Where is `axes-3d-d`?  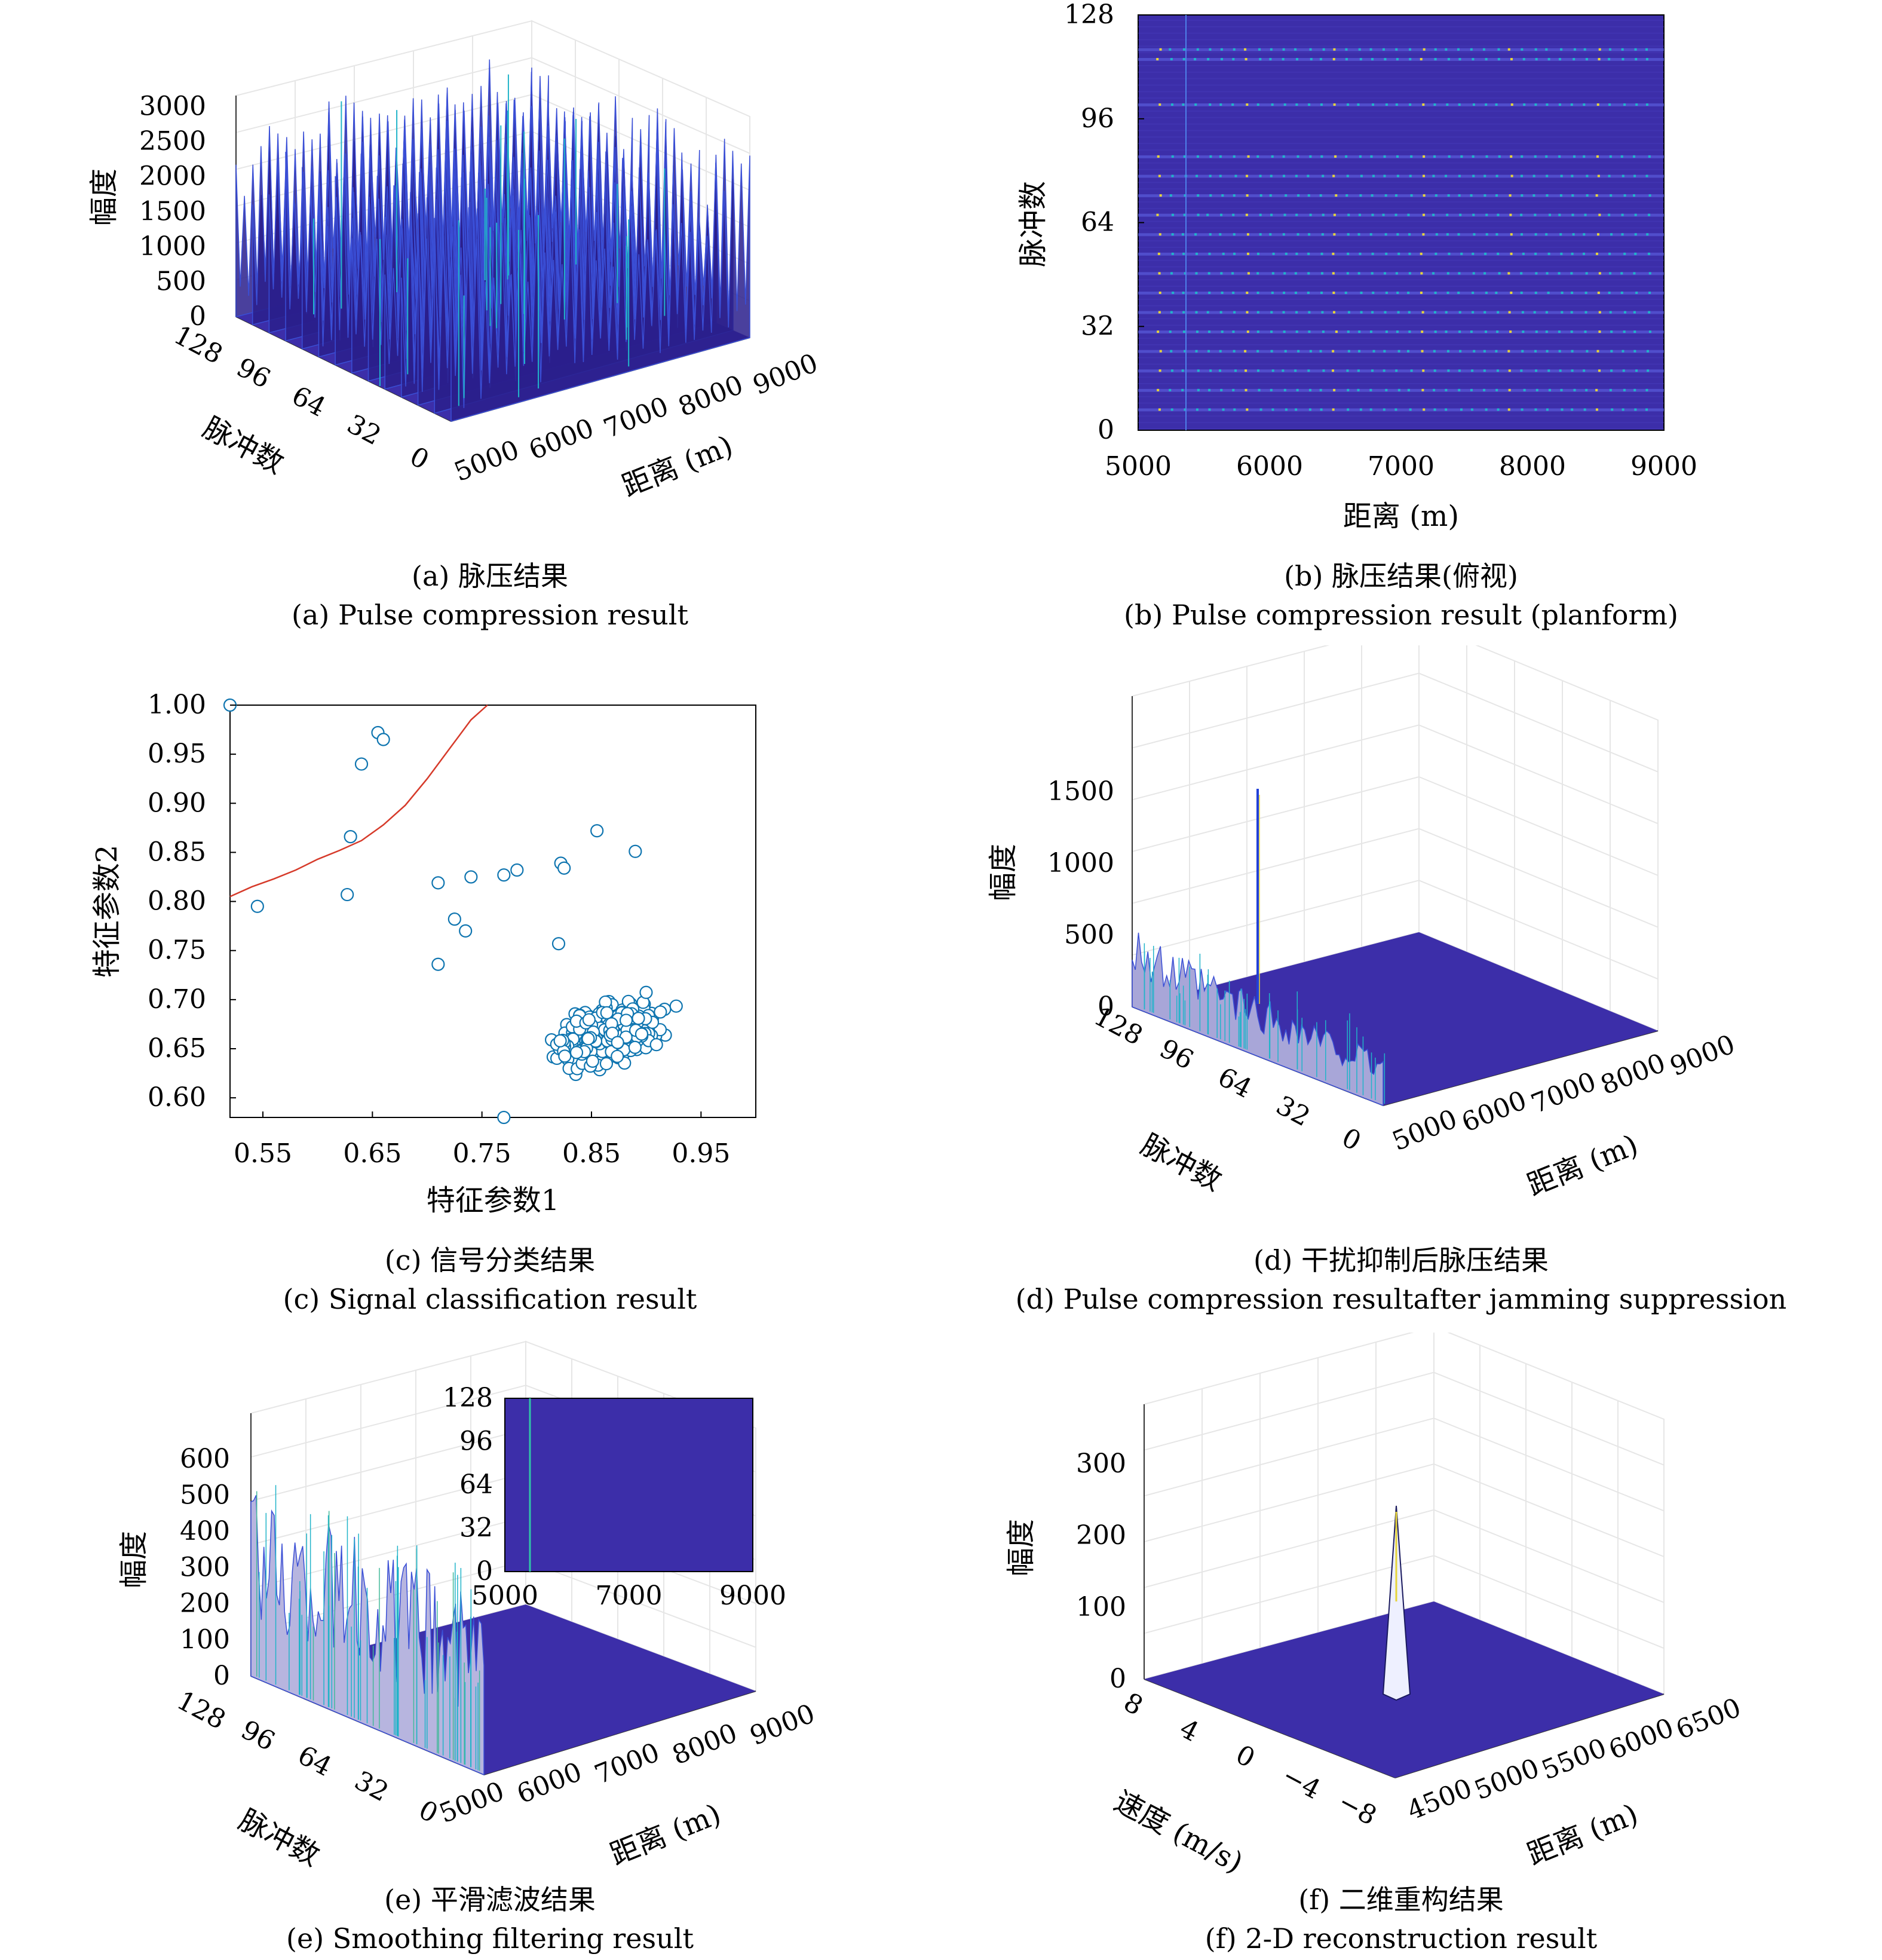 axes-3d-d is located at coordinates (1395, 876).